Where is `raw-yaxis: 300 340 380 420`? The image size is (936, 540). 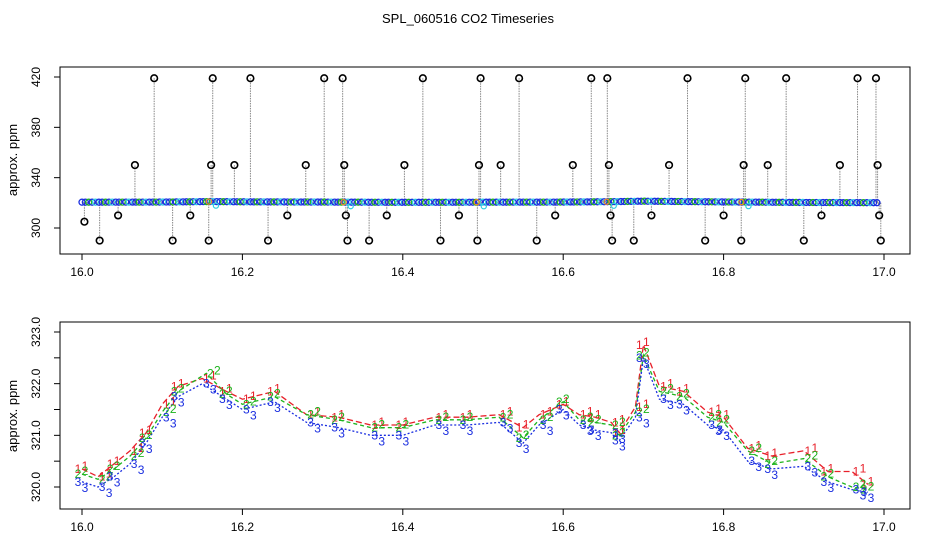 raw-yaxis: 300 340 380 420 is located at coordinates (44, 152).